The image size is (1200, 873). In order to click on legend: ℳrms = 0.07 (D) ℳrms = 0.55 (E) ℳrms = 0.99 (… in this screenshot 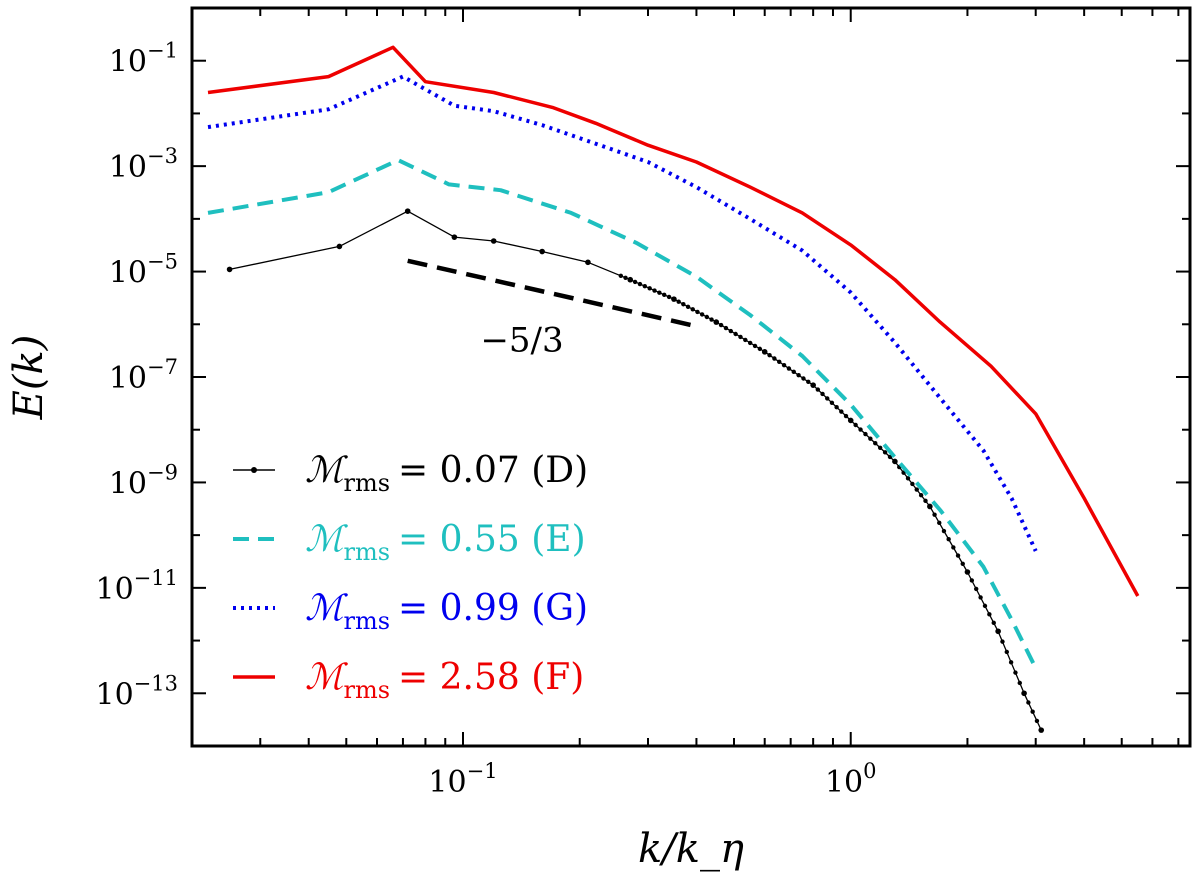, I will do `click(410, 577)`.